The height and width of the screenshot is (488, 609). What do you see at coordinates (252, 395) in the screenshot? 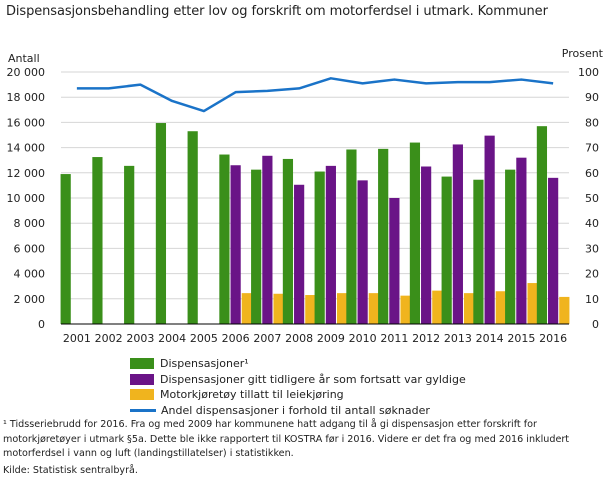
I see `legend-label: Motorkjøretøy tillatt til leiekjøring` at bounding box center [252, 395].